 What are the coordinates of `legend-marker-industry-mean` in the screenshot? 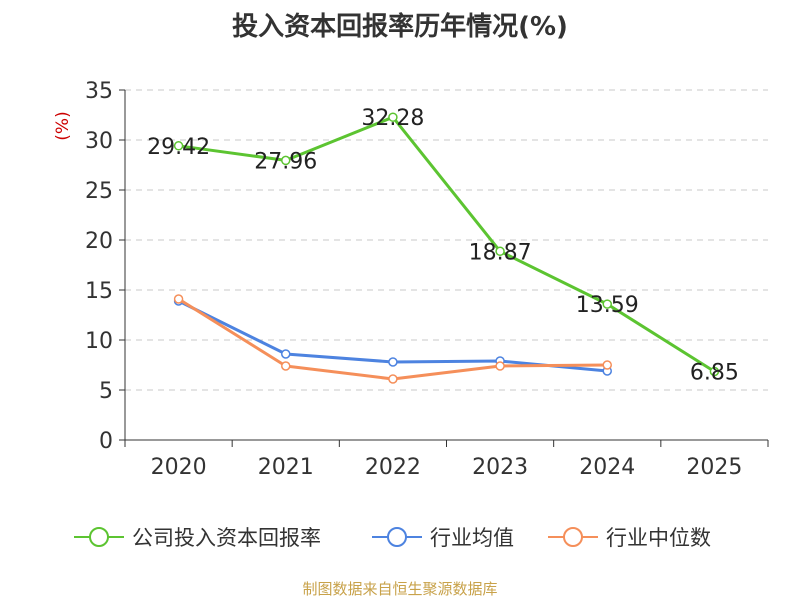 It's located at (397, 537).